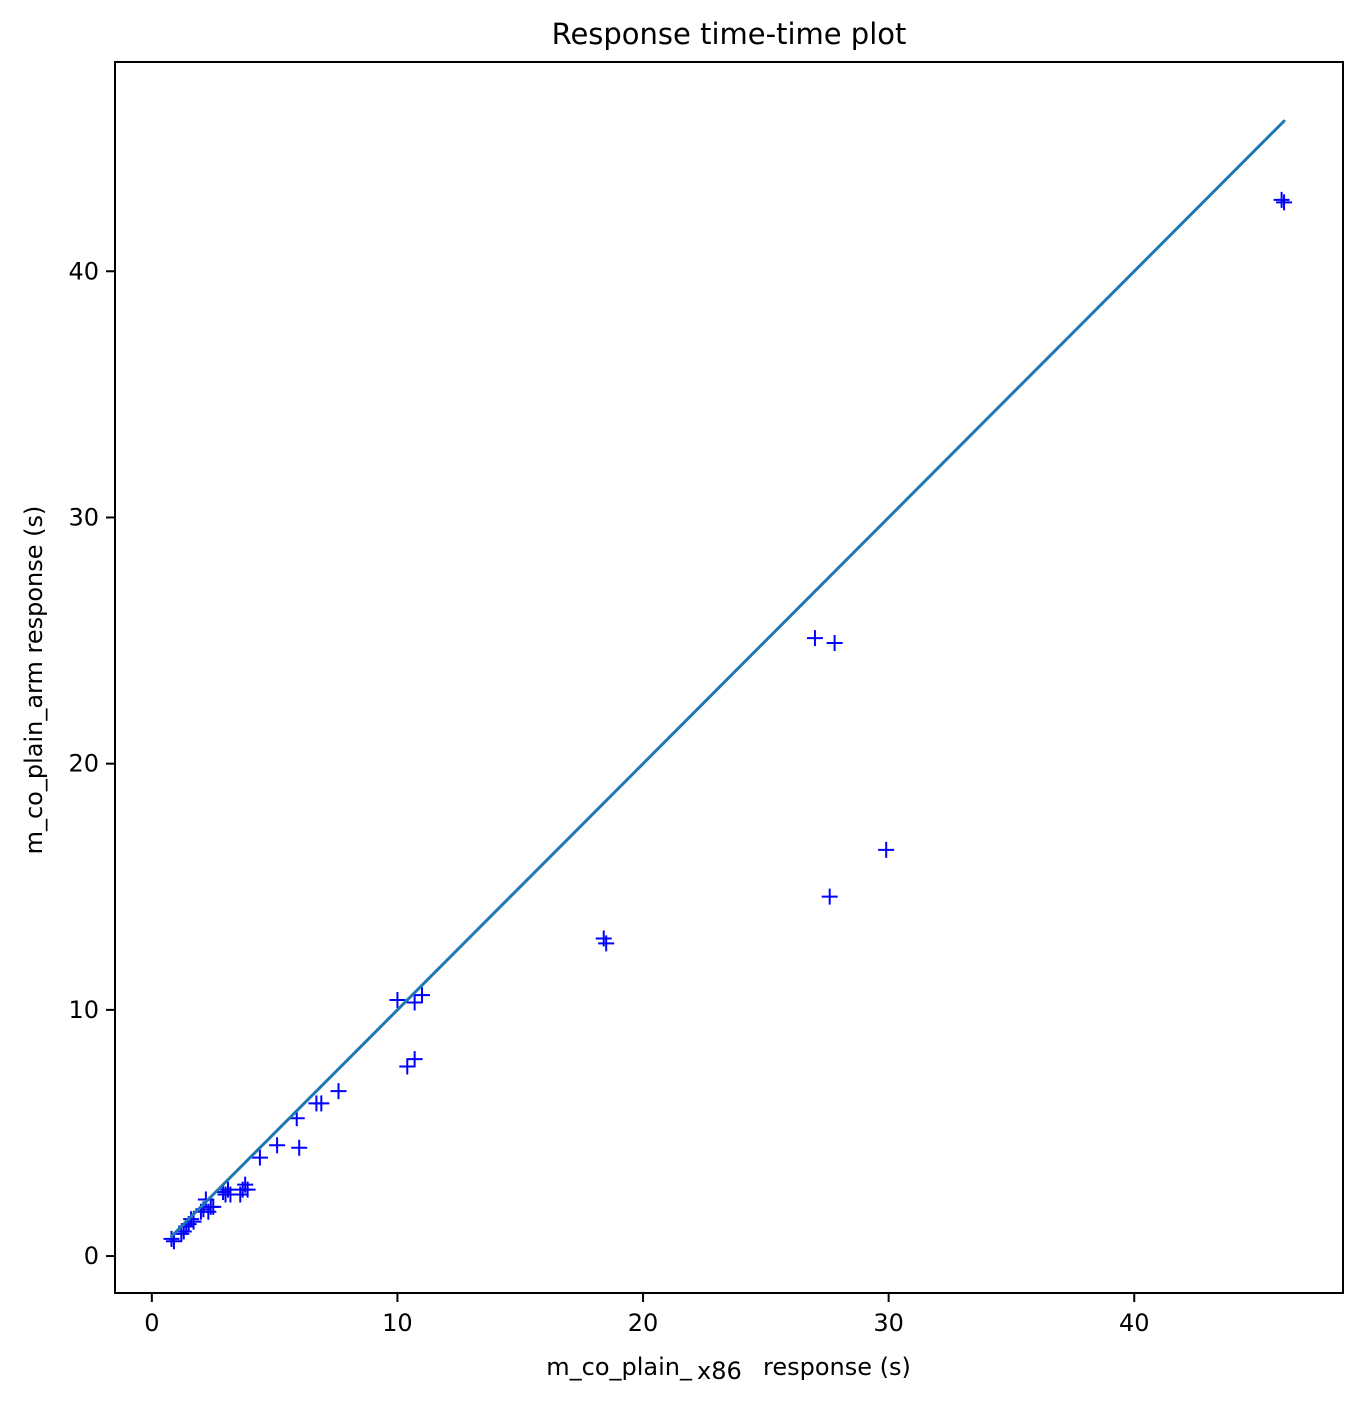  What do you see at coordinates (729, 34) in the screenshot?
I see `chart-title: Response time-time plot` at bounding box center [729, 34].